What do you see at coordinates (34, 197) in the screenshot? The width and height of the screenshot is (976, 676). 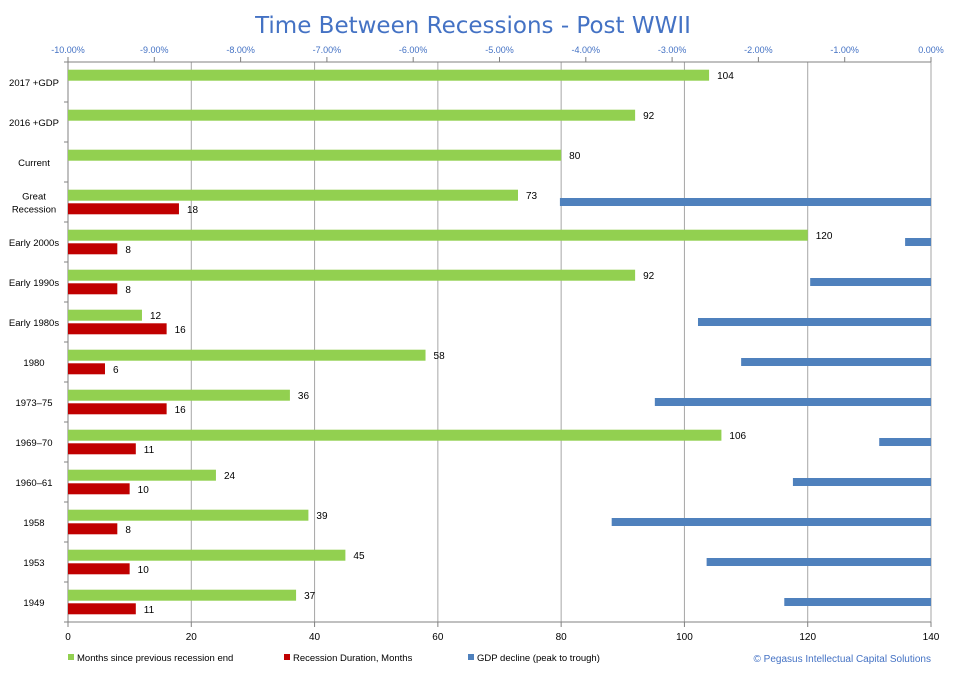 I see `category-label: Great` at bounding box center [34, 197].